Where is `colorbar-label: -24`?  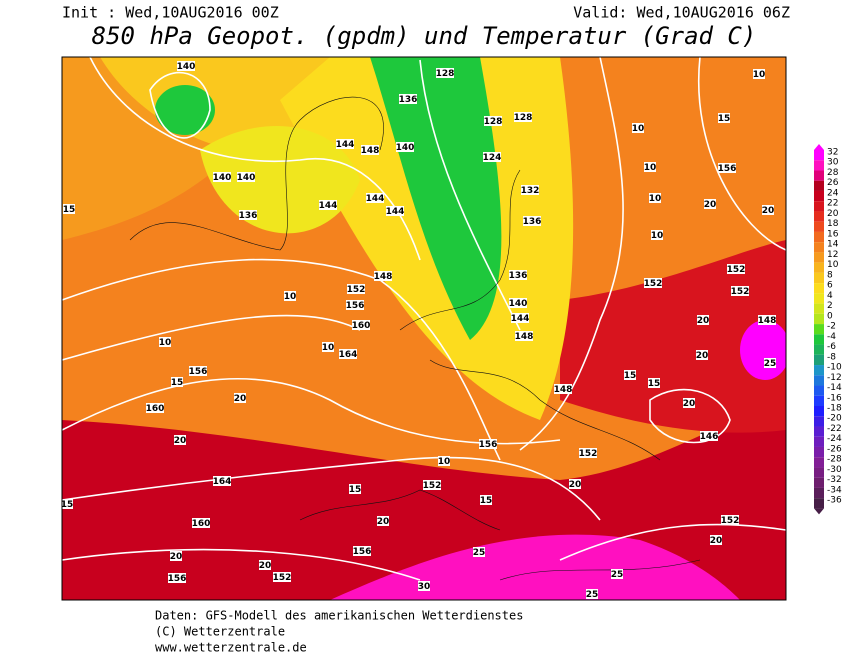 colorbar-label: -24 is located at coordinates (834, 439).